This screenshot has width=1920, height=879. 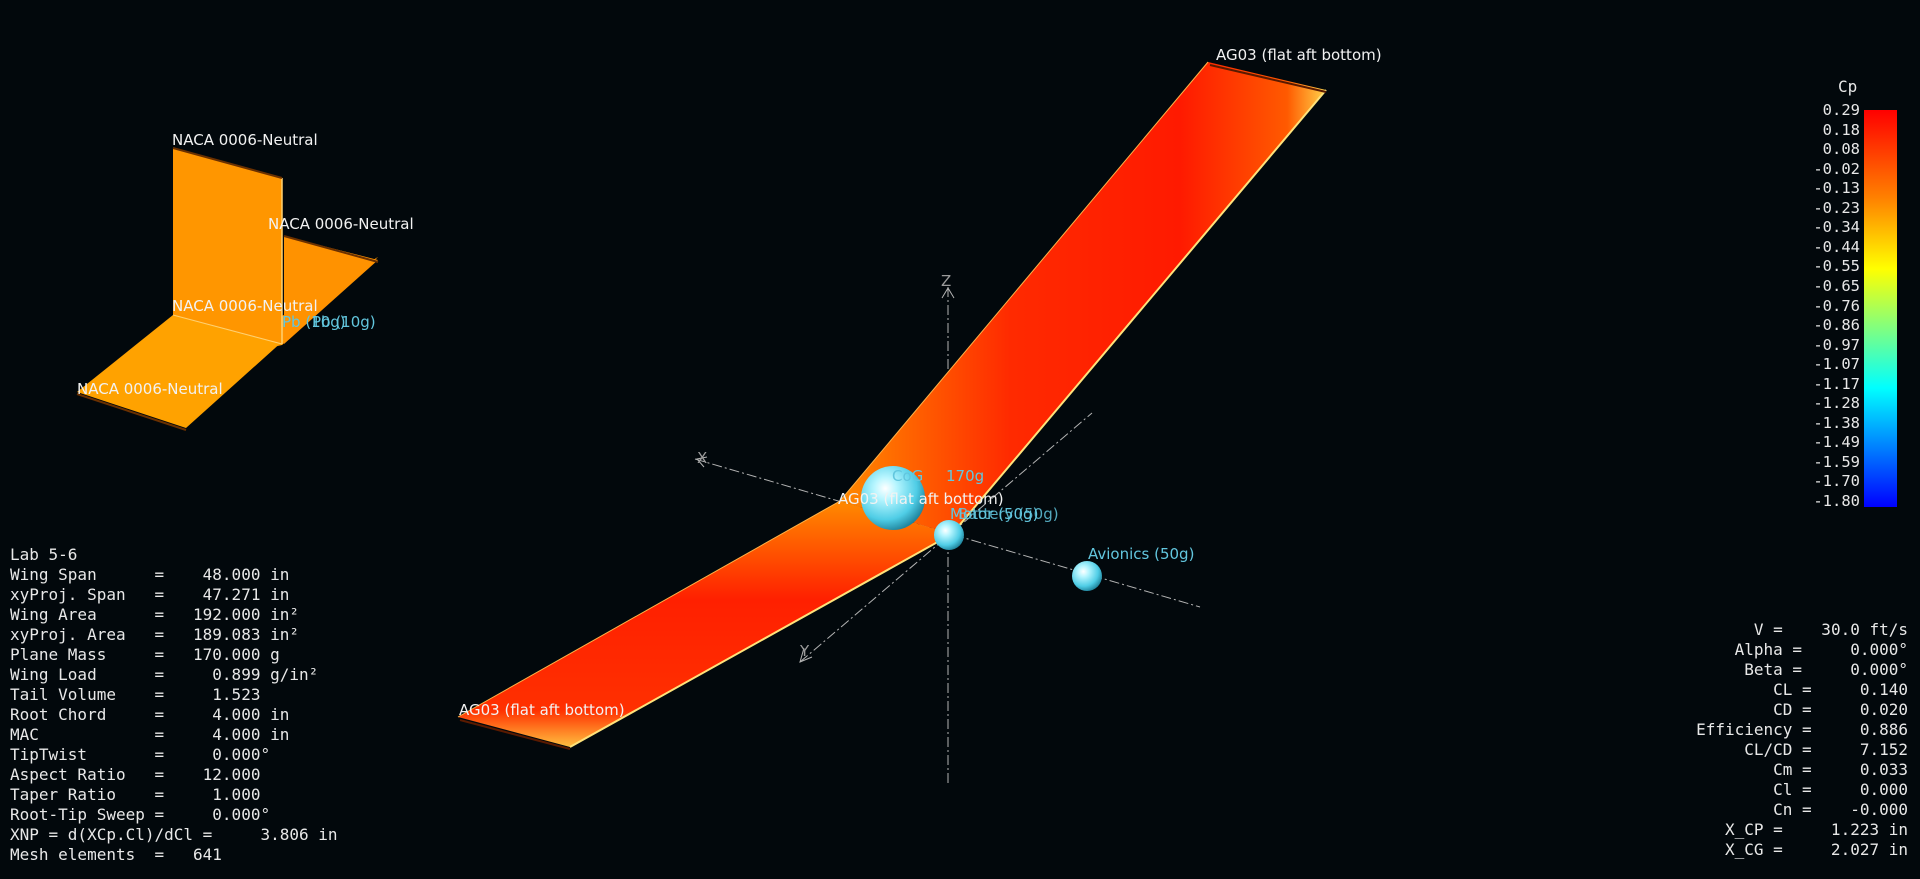 I want to click on plane-name: Lab 5-6, so click(x=44, y=554).